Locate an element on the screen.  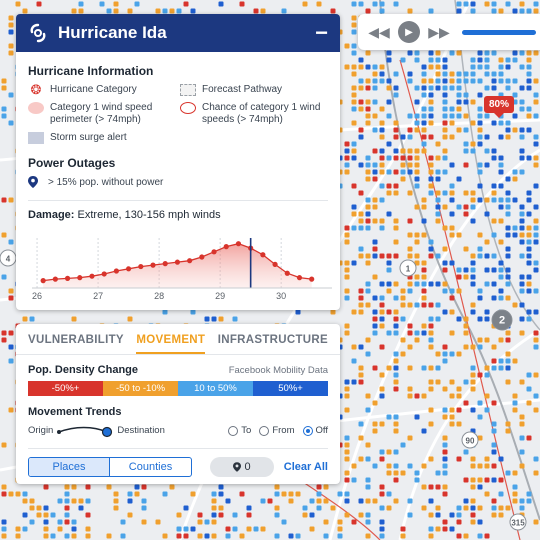
pin-count-badge: 0 is located at coordinates (242, 467).